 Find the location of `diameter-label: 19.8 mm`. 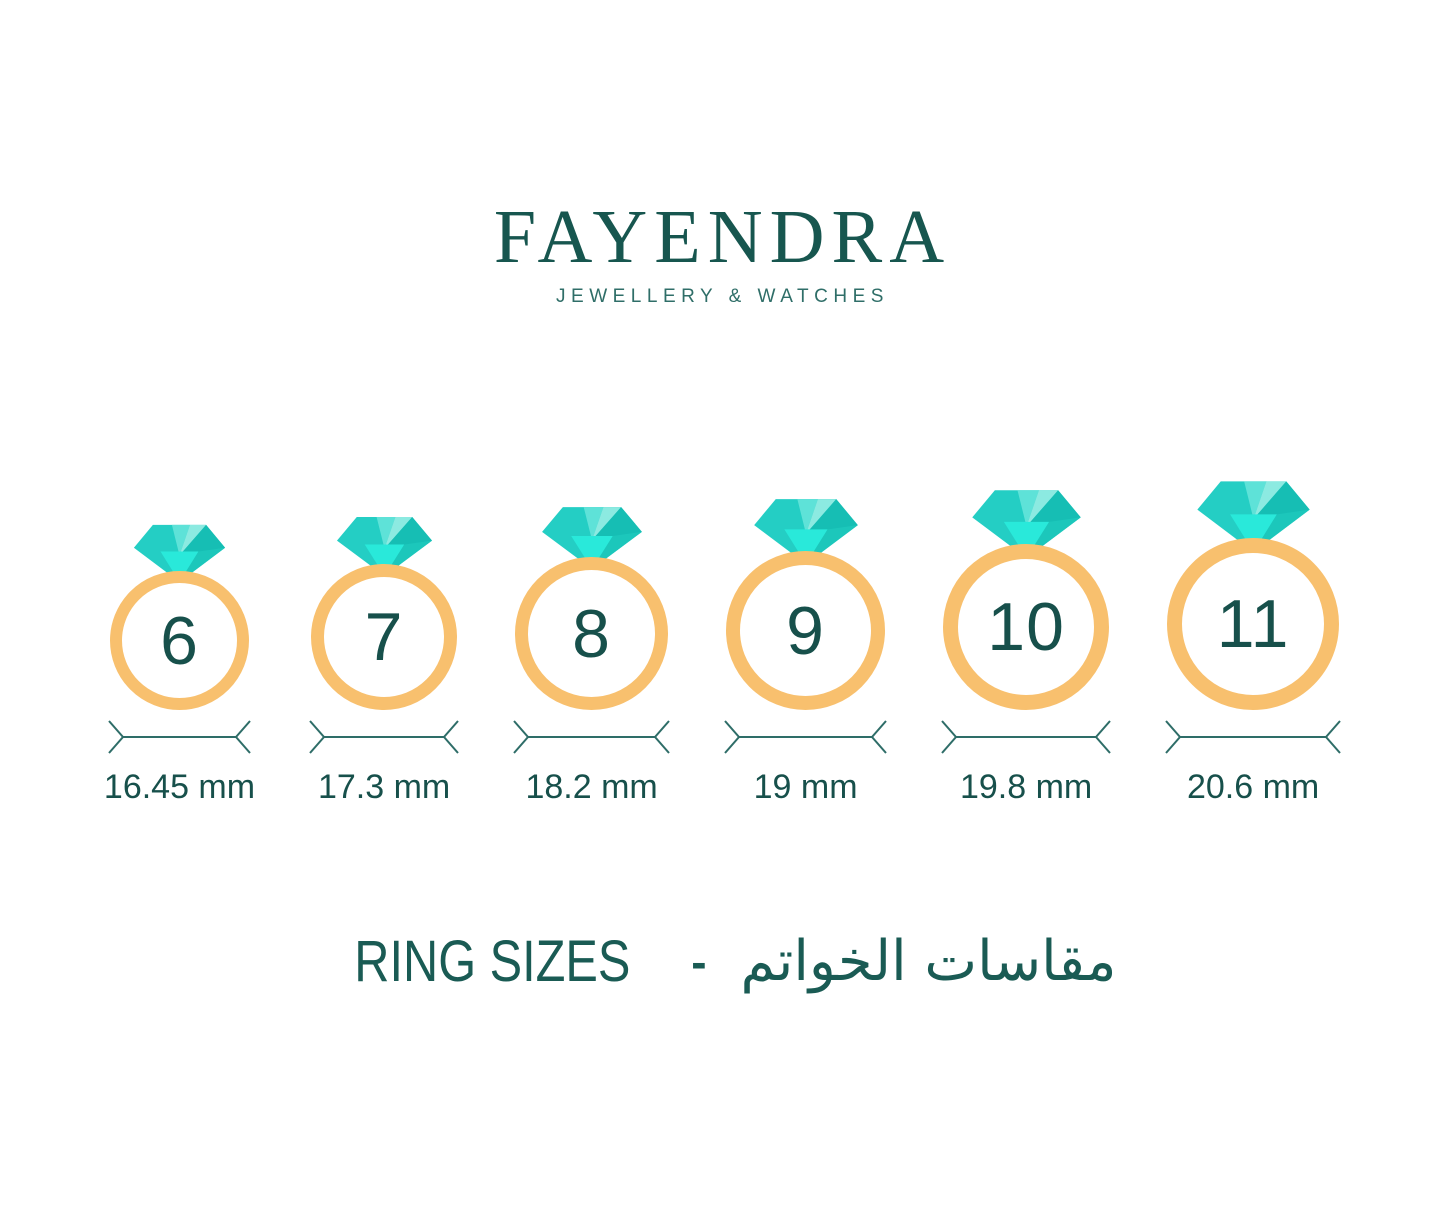

diameter-label: 19.8 mm is located at coordinates (1026, 787).